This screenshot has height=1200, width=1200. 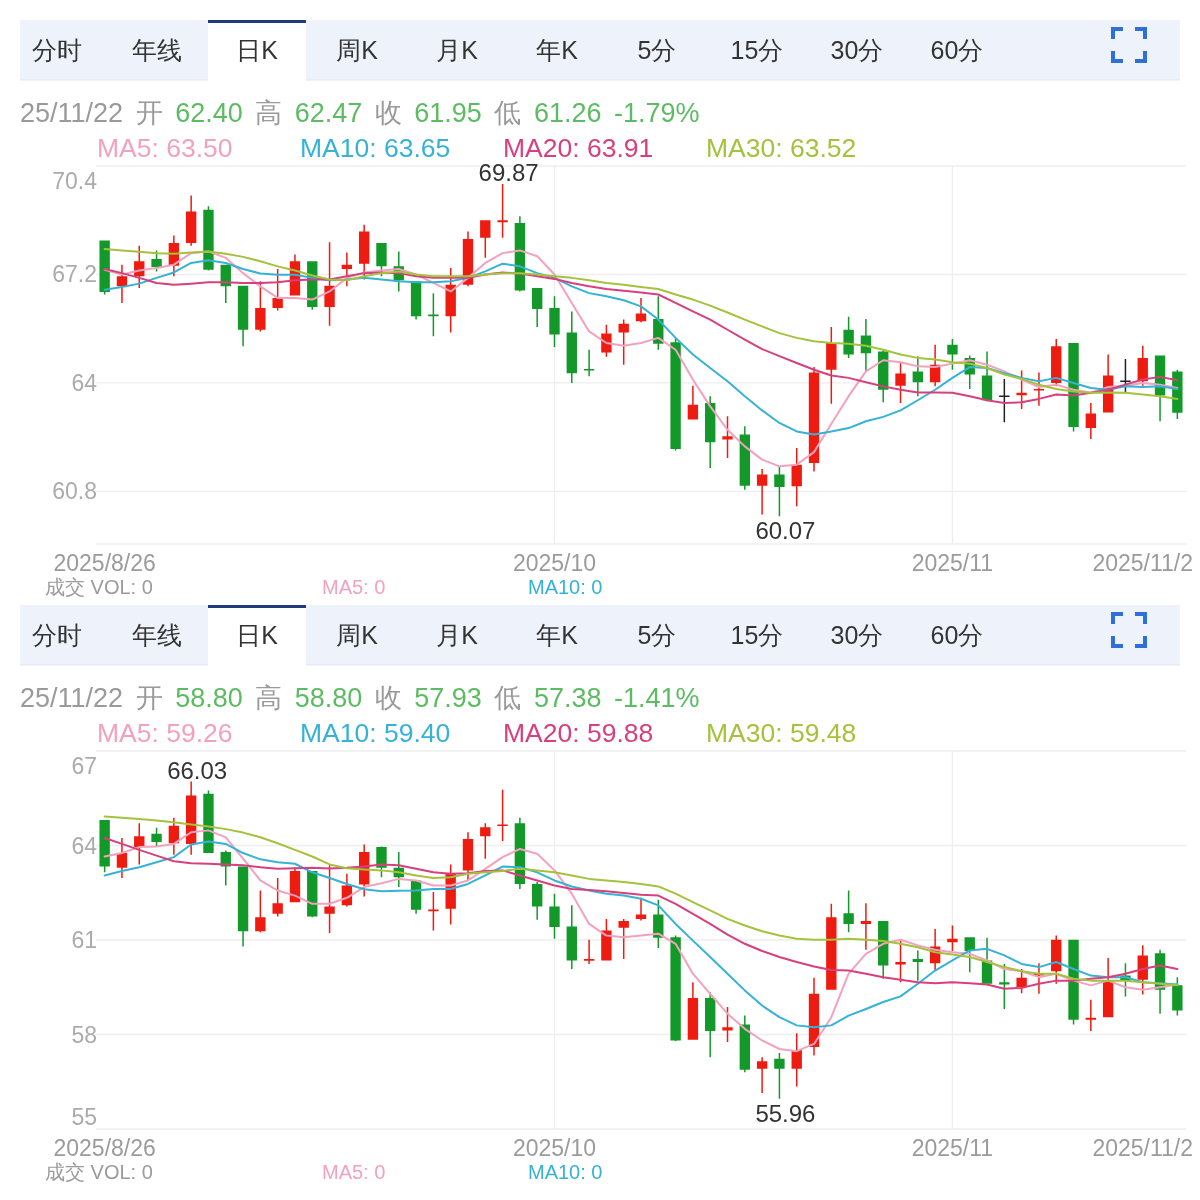 I want to click on y-tick-label: 58, so click(x=84, y=1034).